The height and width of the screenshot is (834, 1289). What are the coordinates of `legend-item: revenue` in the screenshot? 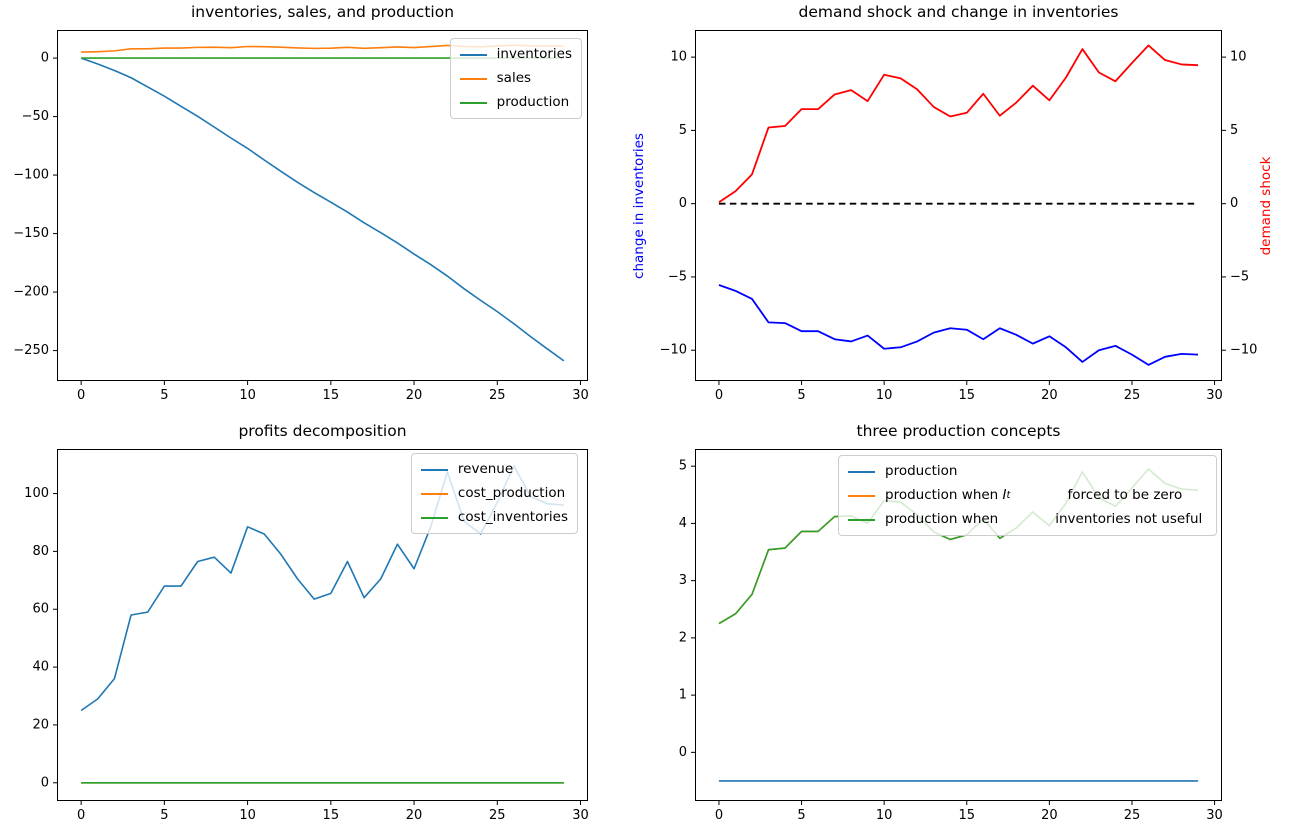 It's located at (494, 469).